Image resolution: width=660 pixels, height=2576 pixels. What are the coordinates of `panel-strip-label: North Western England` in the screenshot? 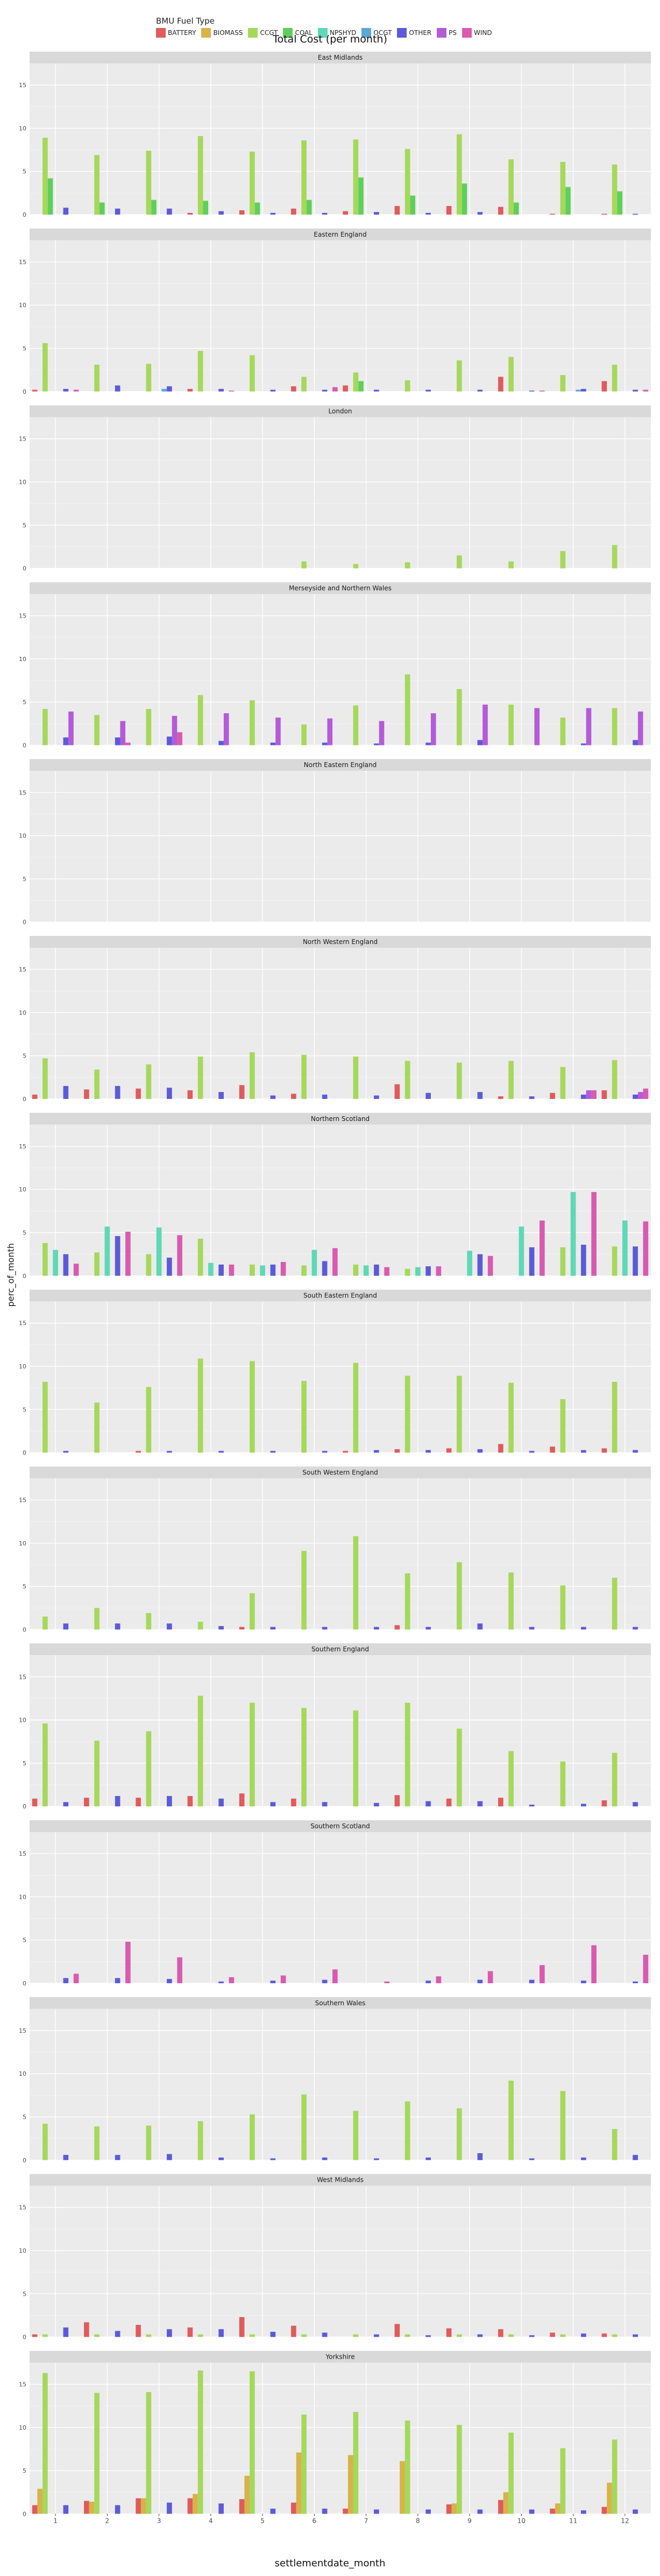 It's located at (340, 942).